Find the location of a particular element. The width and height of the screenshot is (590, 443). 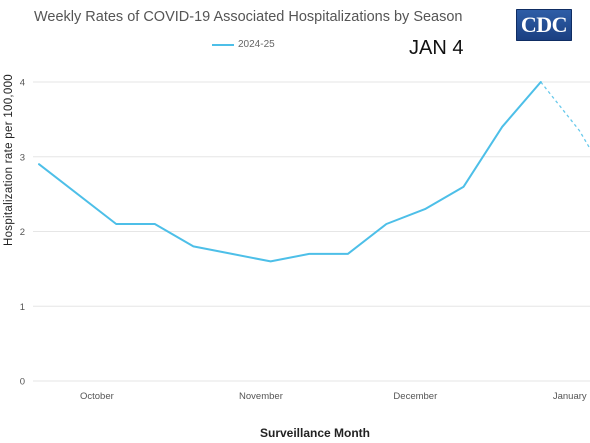

x-tick-label: November is located at coordinates (261, 396).